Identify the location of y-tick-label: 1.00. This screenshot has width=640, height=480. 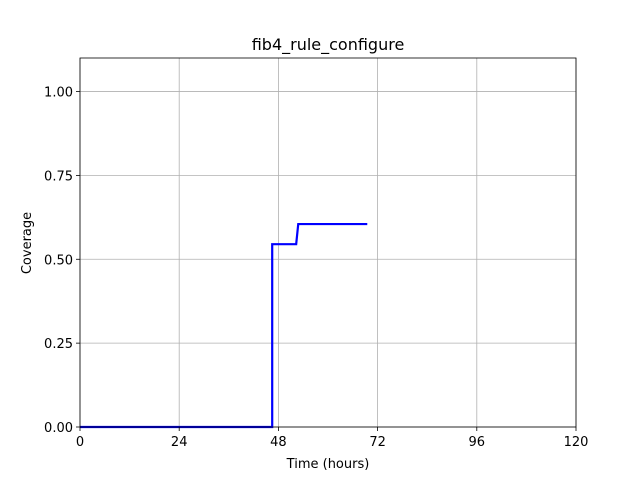
(58, 93).